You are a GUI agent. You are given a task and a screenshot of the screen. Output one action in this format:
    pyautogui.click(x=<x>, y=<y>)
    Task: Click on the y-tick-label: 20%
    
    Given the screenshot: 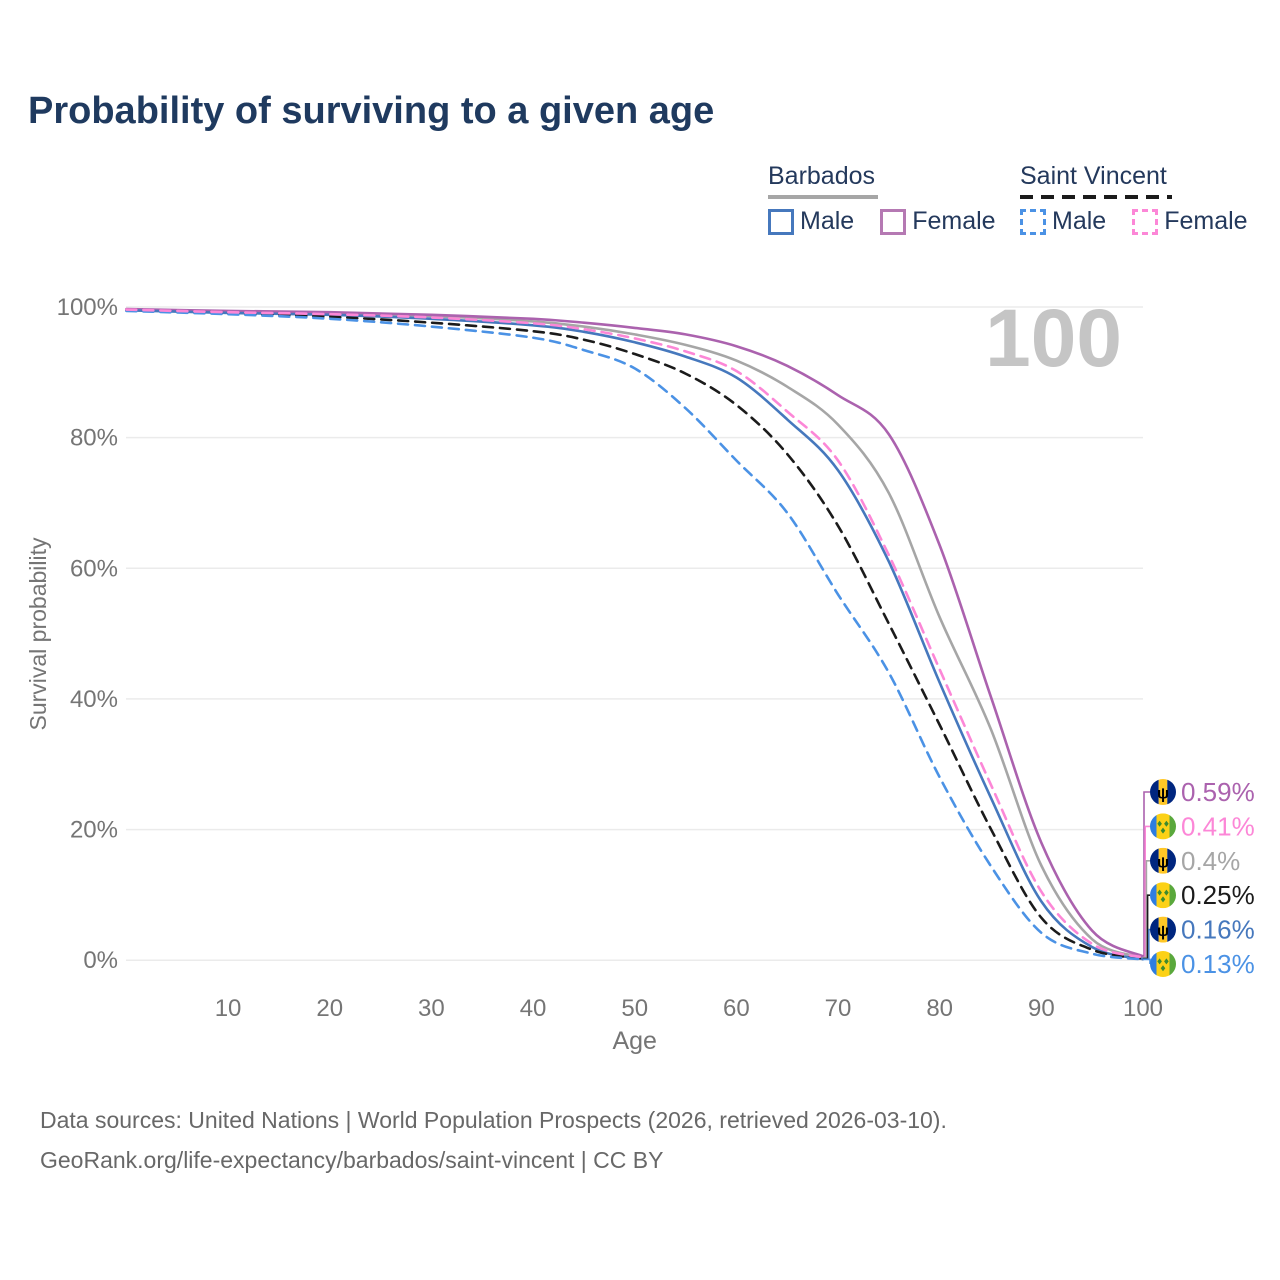 What is the action you would take?
    pyautogui.click(x=94, y=830)
    